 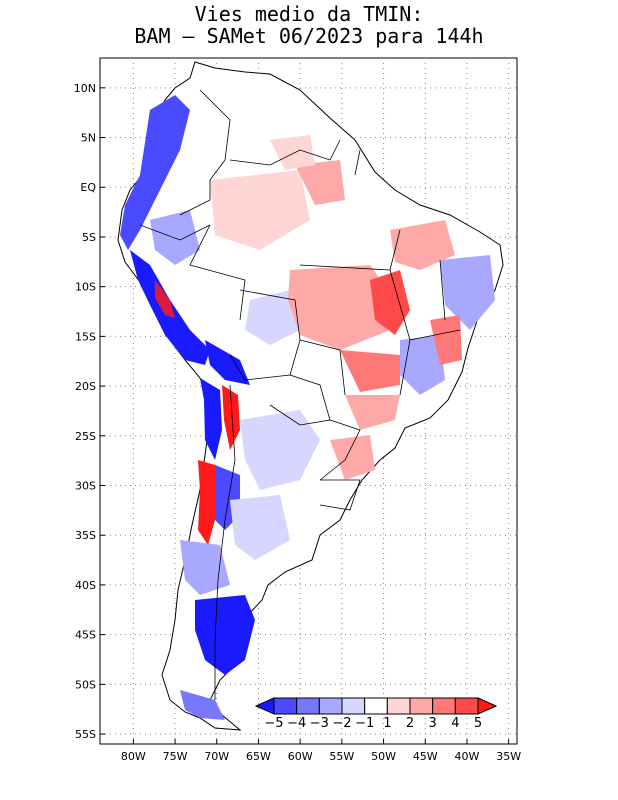 What do you see at coordinates (89, 411) in the screenshot?
I see `latitude-labels: 10N 5N EQ 5S 10S 15S 20S 25S 30S 35S 40S 45S 50S 55S` at bounding box center [89, 411].